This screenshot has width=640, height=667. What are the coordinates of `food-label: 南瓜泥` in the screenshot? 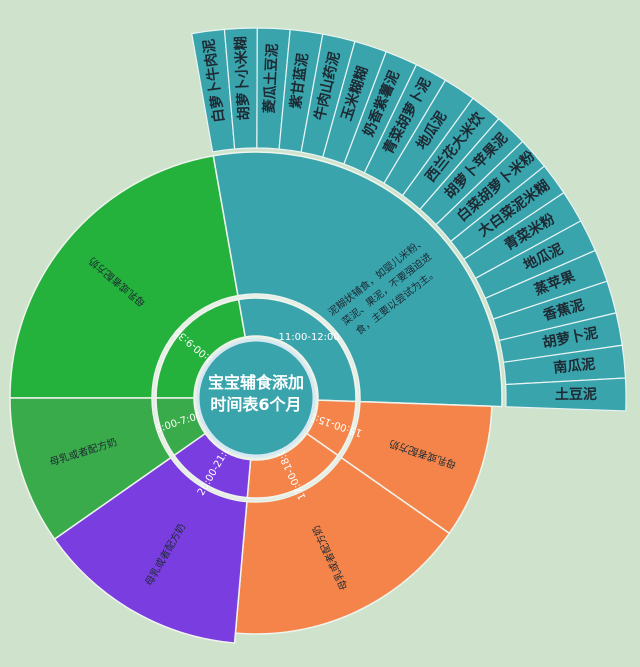 It's located at (574, 365).